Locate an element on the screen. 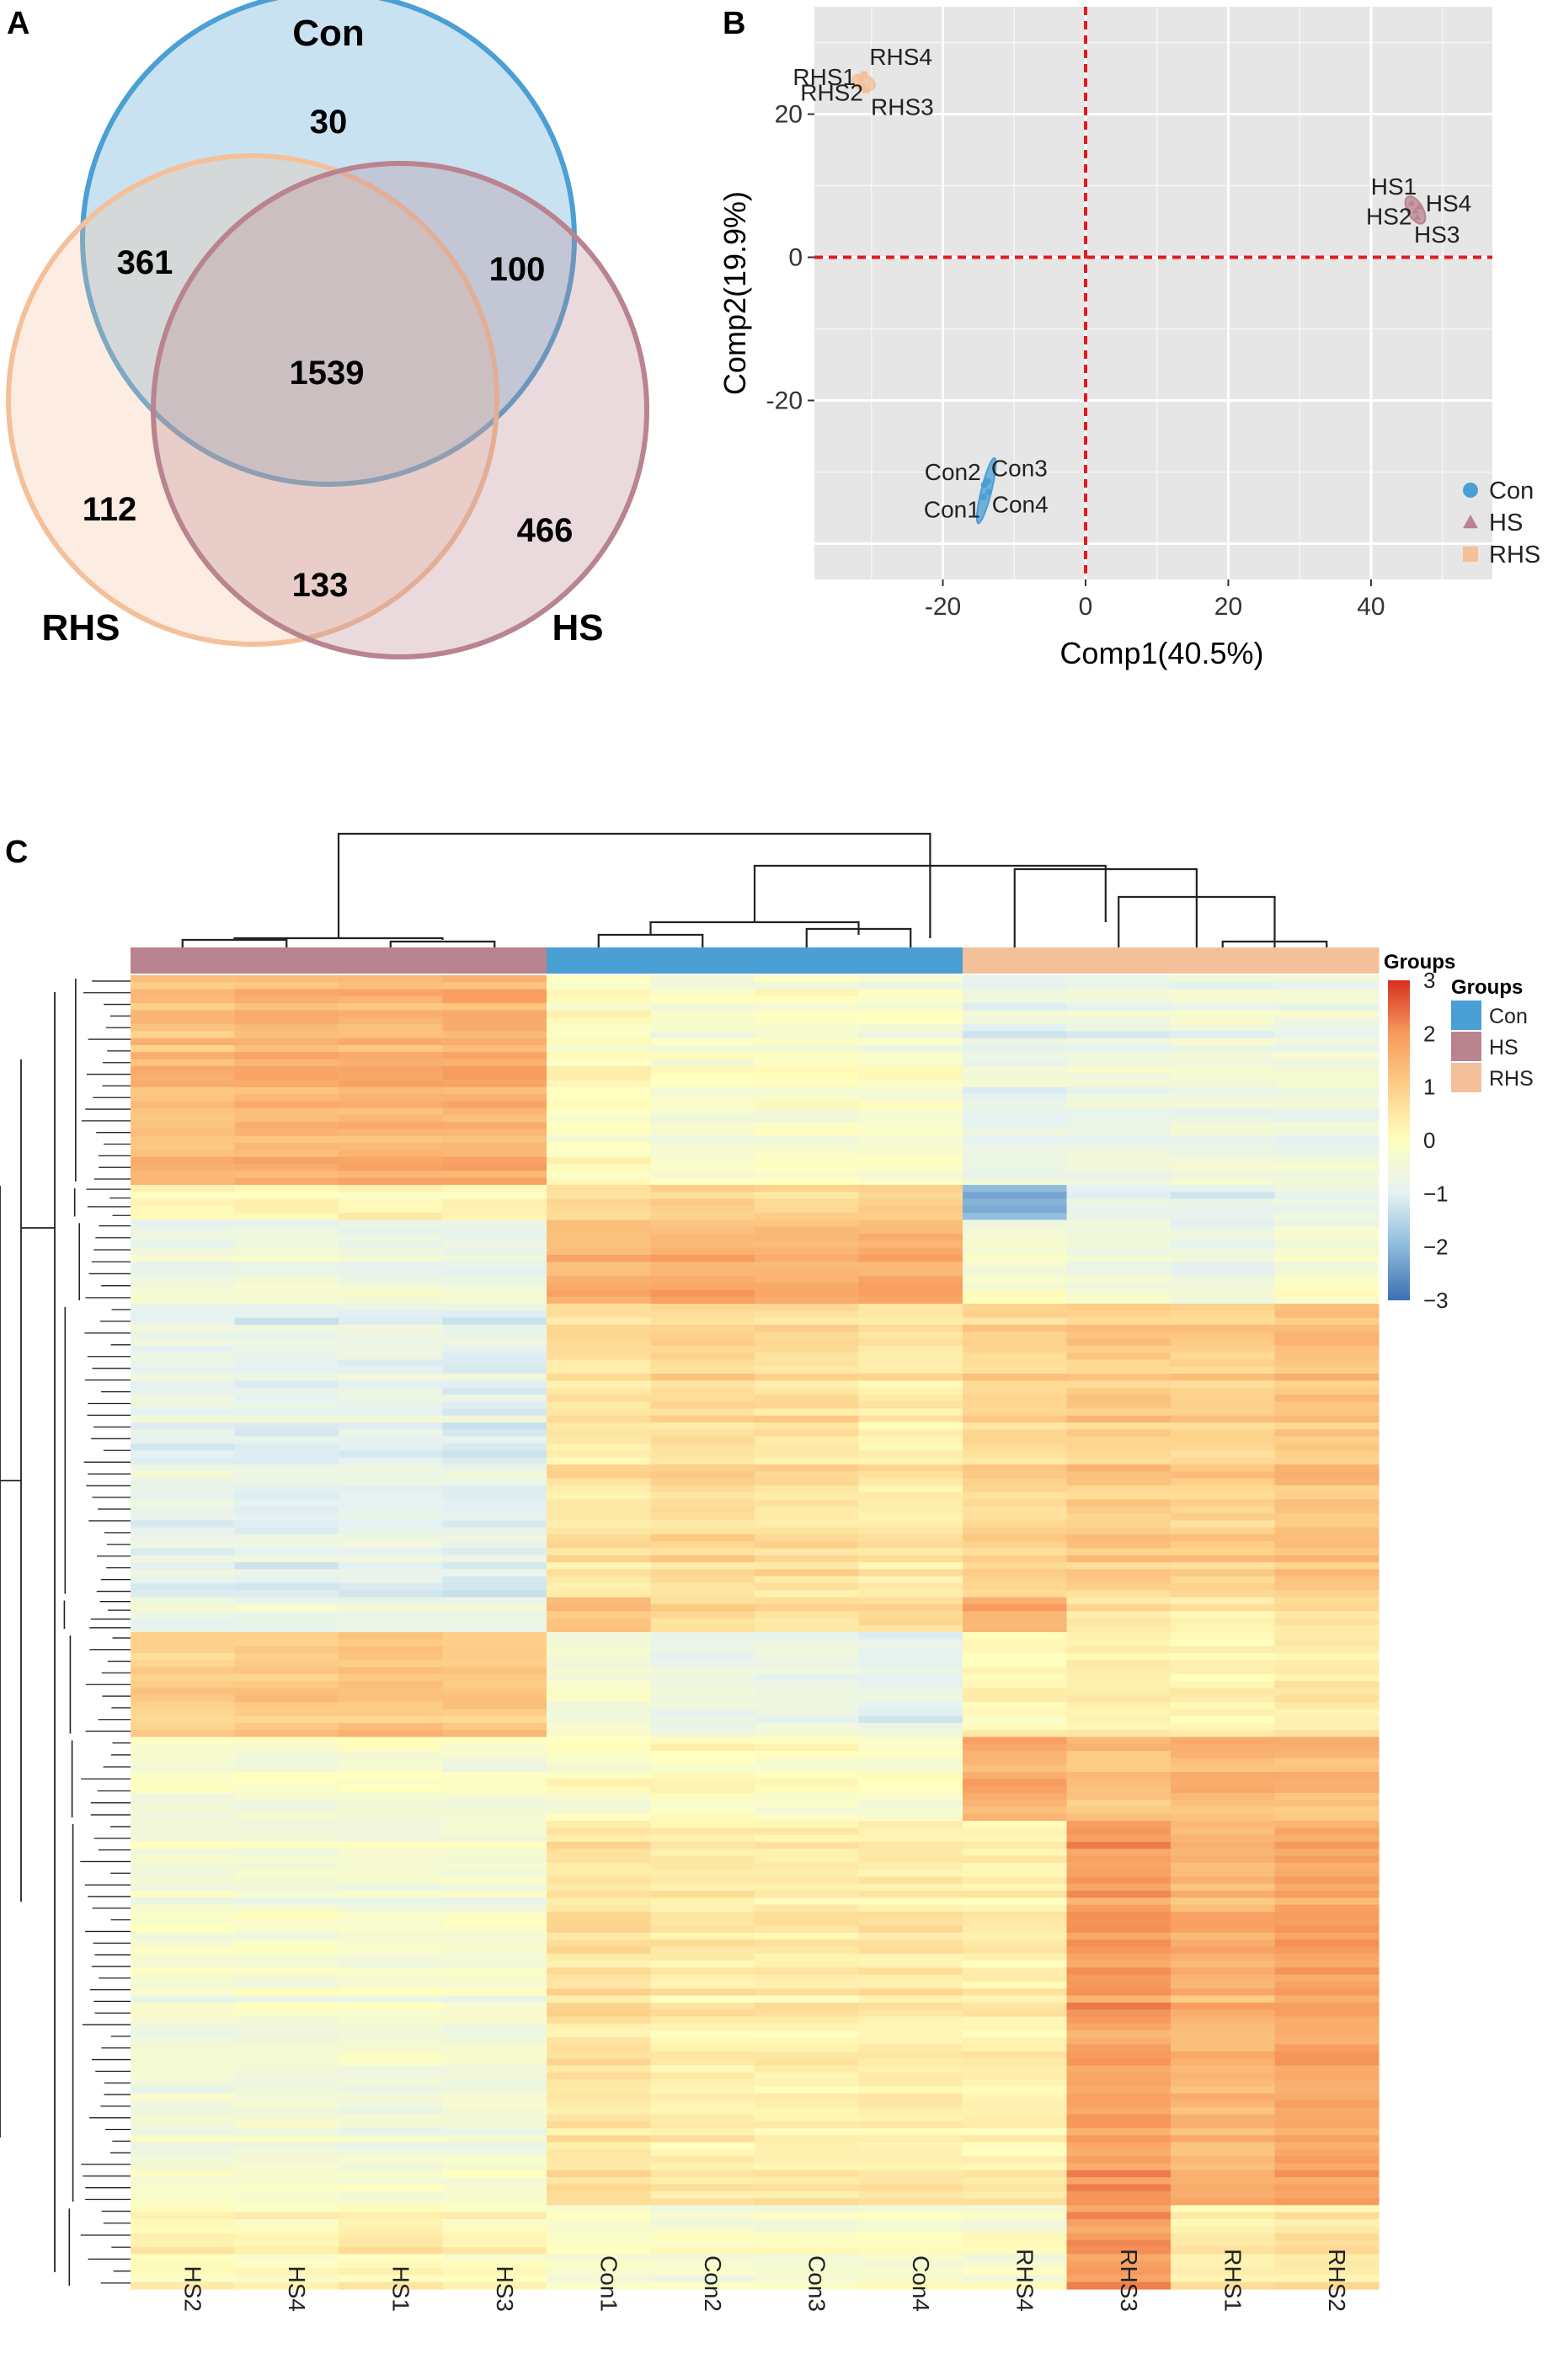 The width and height of the screenshot is (1553, 2380). groups-legend-key-hs is located at coordinates (1466, 1046).